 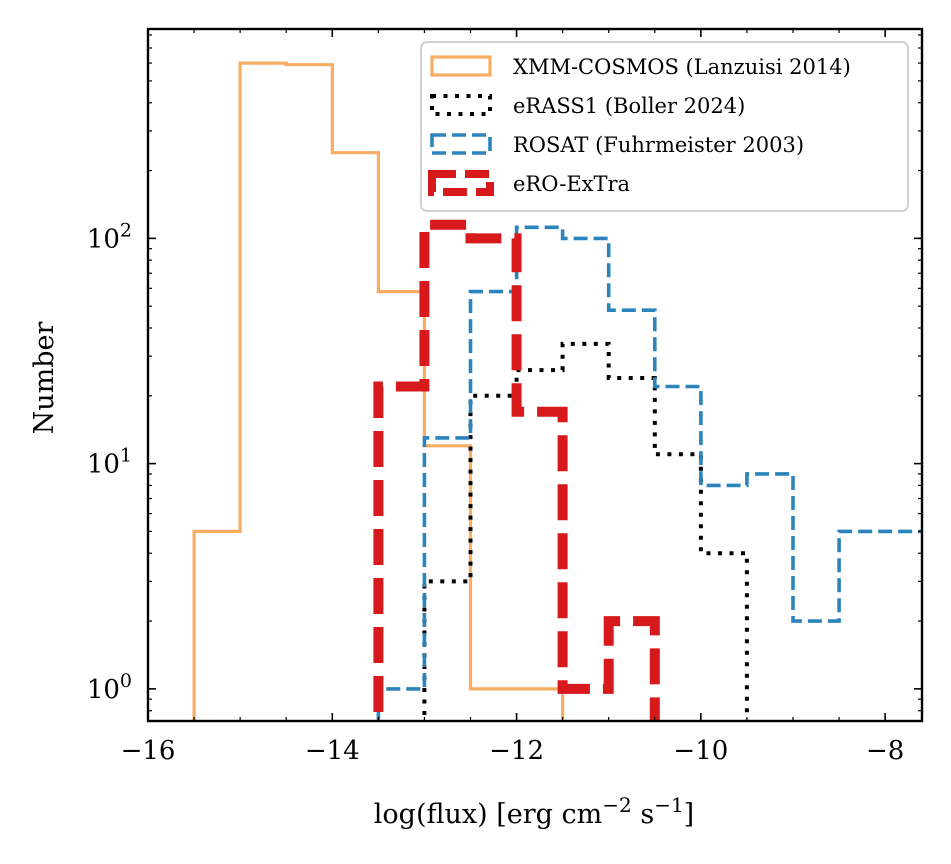 What do you see at coordinates (629, 106) in the screenshot?
I see `legend-label-1: eRASS1 (Boller 2024)` at bounding box center [629, 106].